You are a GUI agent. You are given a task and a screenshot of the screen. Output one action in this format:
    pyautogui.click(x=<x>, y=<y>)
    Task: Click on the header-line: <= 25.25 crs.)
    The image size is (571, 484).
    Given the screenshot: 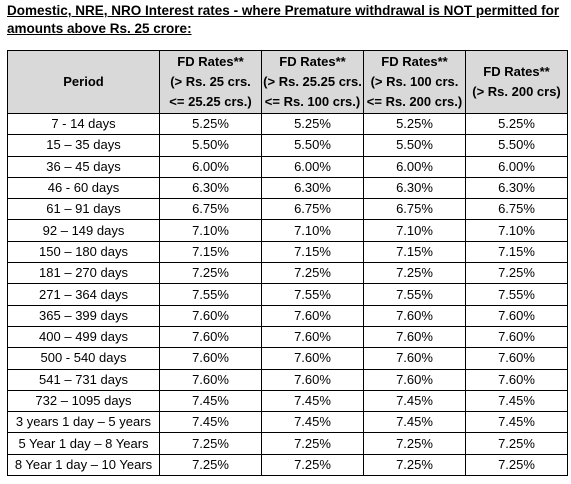 What is the action you would take?
    pyautogui.click(x=210, y=101)
    